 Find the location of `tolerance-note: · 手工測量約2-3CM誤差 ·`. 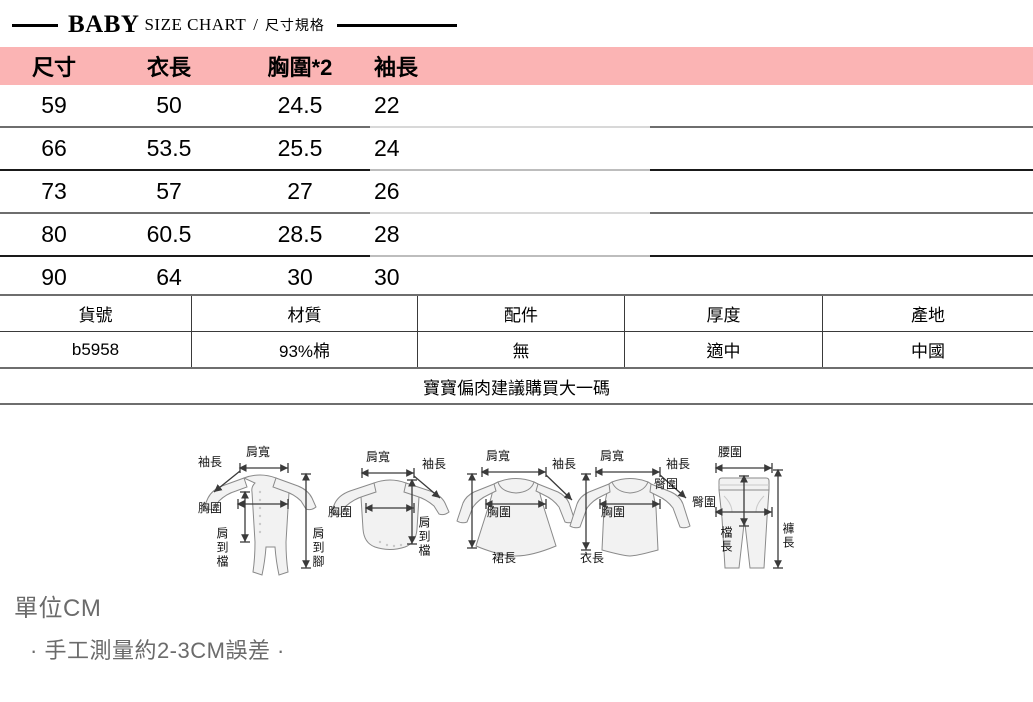

tolerance-note: · 手工測量約2-3CM誤差 · is located at coordinates (157, 650).